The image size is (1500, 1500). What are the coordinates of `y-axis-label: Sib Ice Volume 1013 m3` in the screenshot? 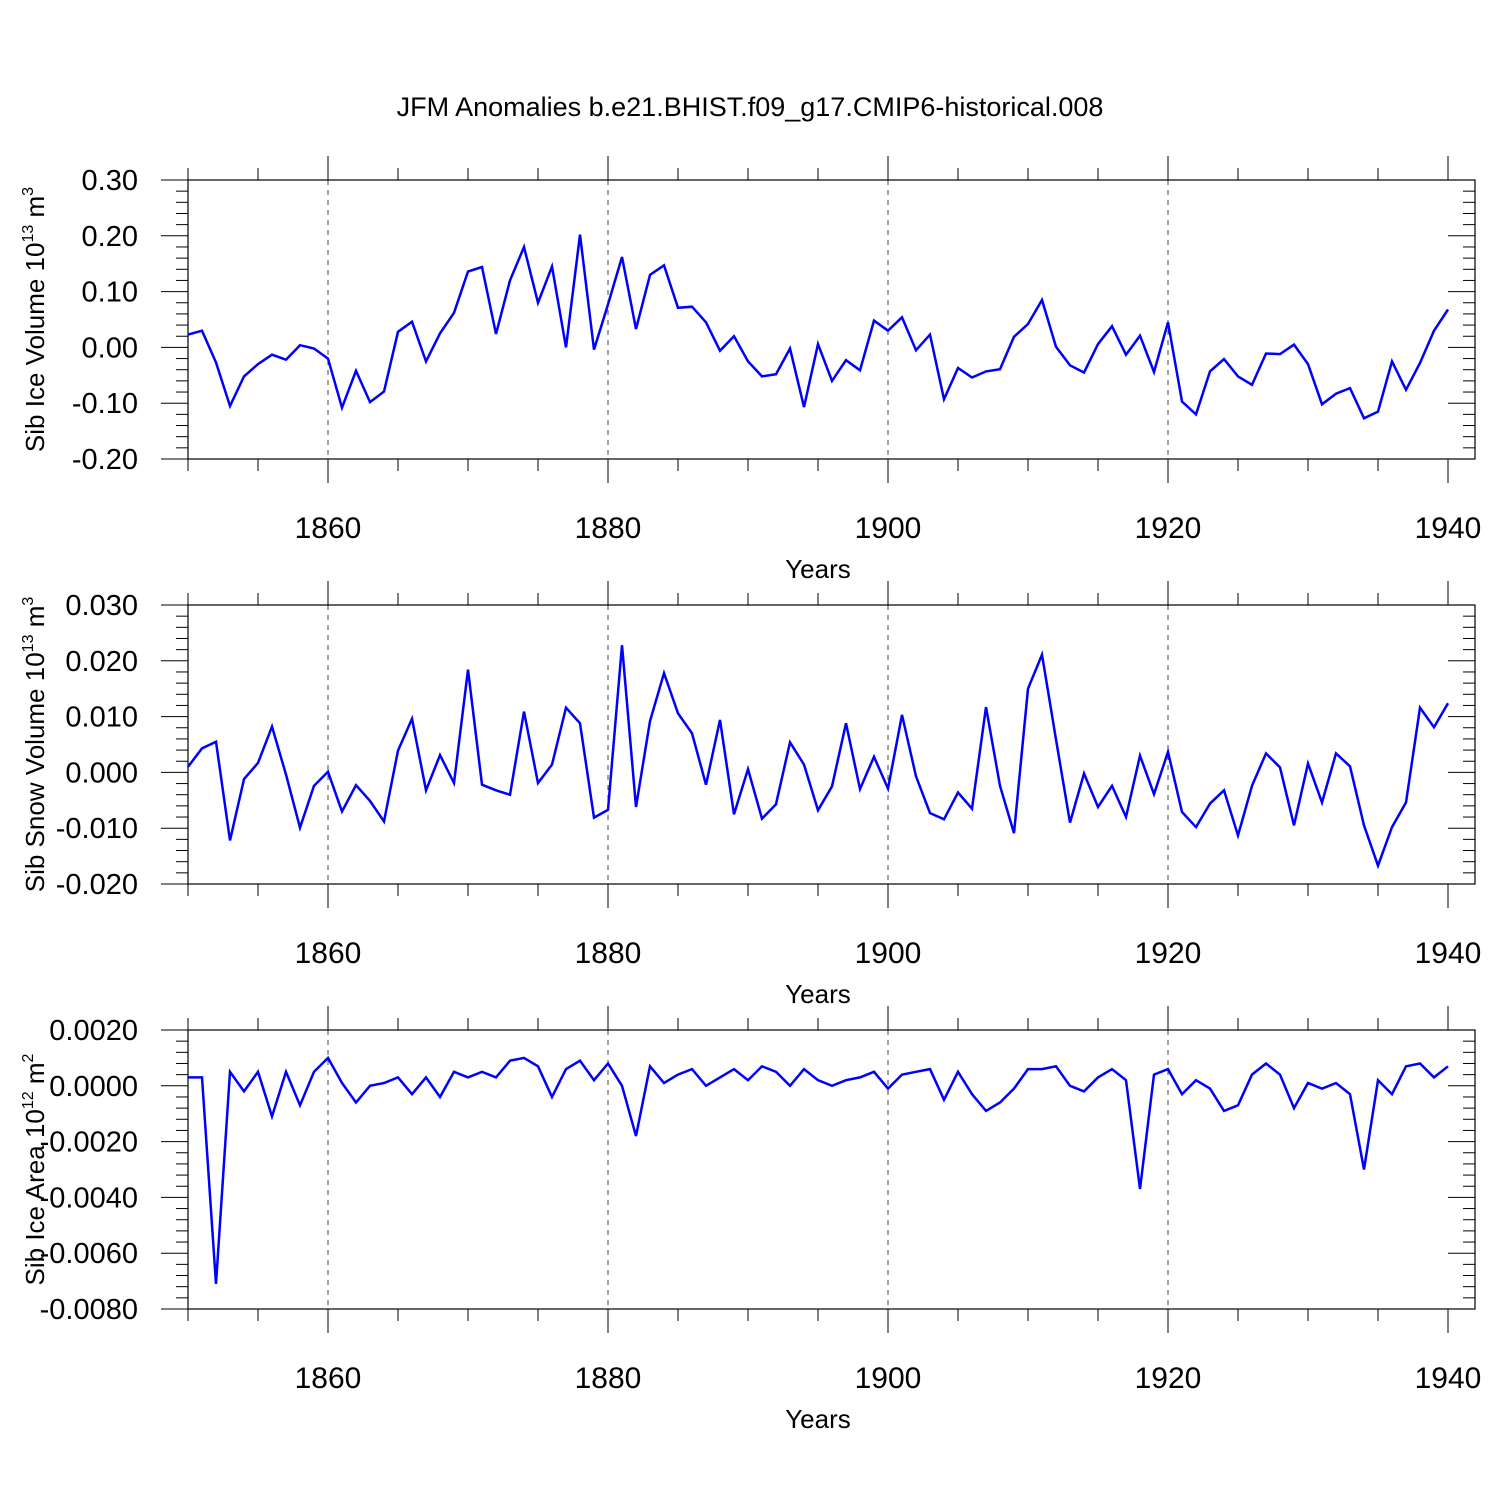 It's located at (35, 319).